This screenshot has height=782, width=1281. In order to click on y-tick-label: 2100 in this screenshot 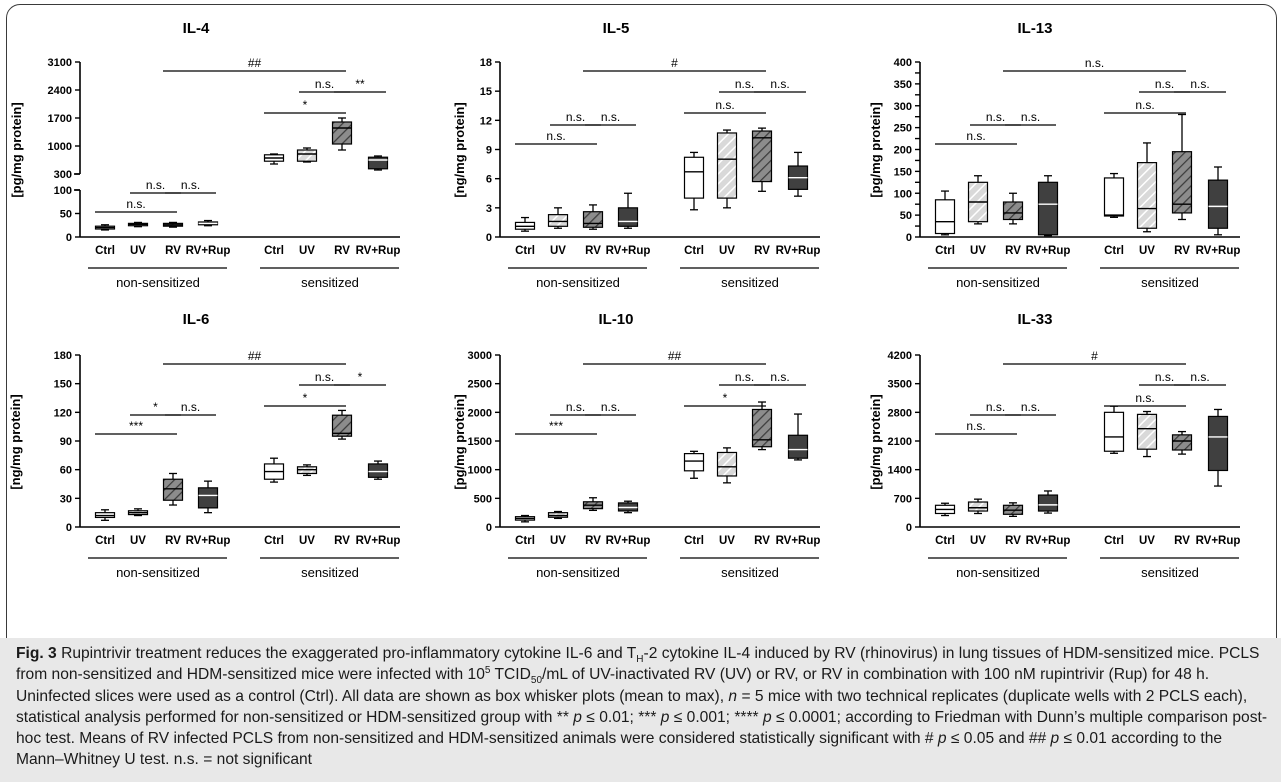, I will do `click(900, 442)`.